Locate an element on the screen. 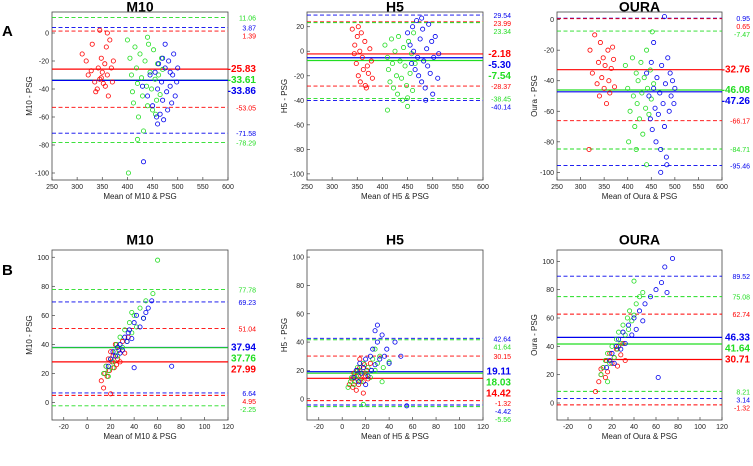  x-tick-label: 350 is located at coordinates (357, 187).